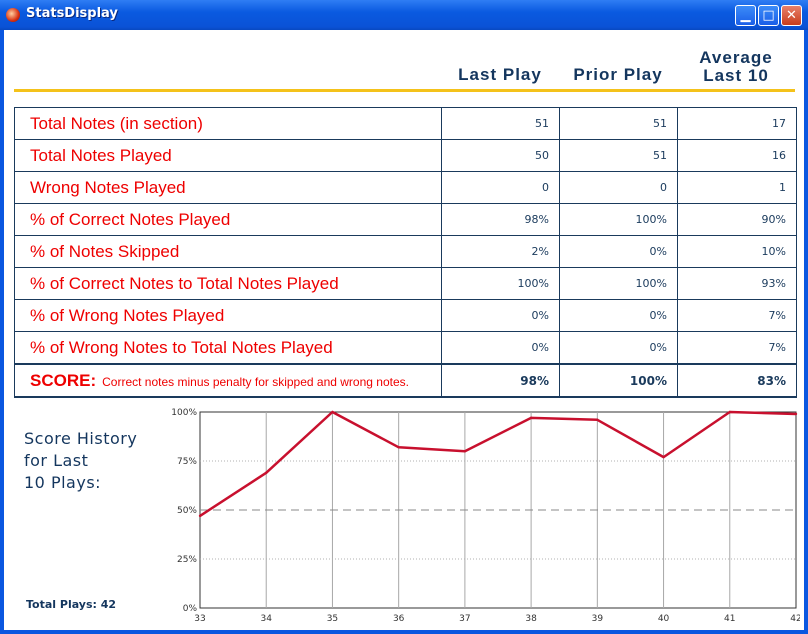 The width and height of the screenshot is (808, 634). Describe the element at coordinates (736, 57) in the screenshot. I see `col-header-average-line1: Average` at that location.